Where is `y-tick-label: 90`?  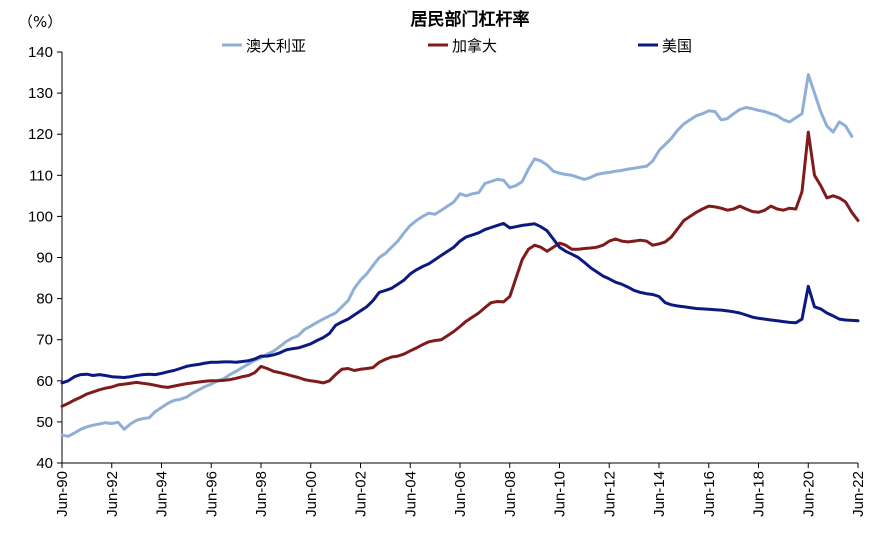
y-tick-label: 90 is located at coordinates (44, 258).